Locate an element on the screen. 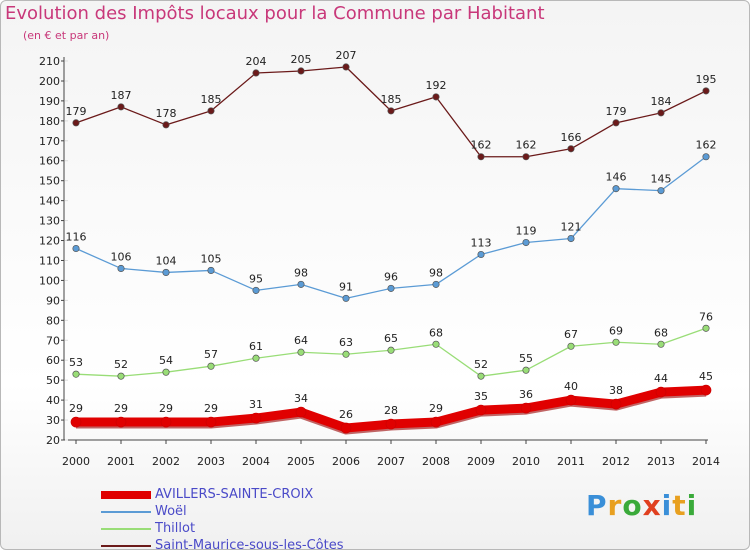 The width and height of the screenshot is (750, 550). x-tick-label: 2008 is located at coordinates (436, 461).